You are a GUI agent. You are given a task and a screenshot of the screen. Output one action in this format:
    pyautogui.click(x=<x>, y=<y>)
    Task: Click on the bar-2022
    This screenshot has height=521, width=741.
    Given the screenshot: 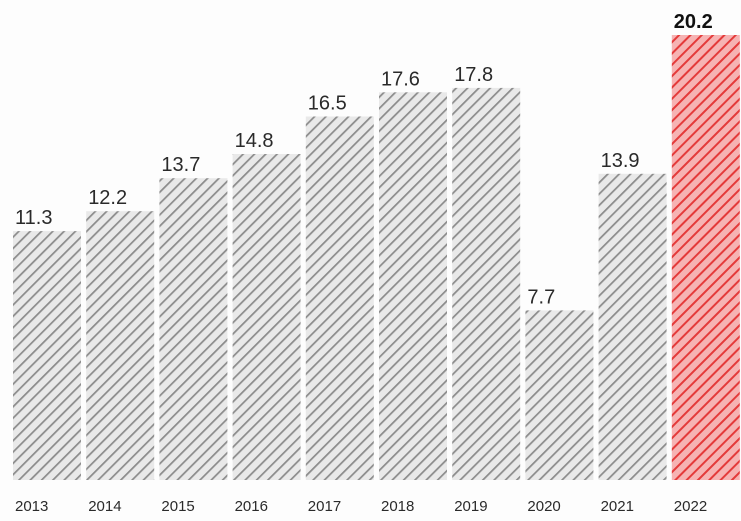 What is the action you would take?
    pyautogui.click(x=705, y=257)
    